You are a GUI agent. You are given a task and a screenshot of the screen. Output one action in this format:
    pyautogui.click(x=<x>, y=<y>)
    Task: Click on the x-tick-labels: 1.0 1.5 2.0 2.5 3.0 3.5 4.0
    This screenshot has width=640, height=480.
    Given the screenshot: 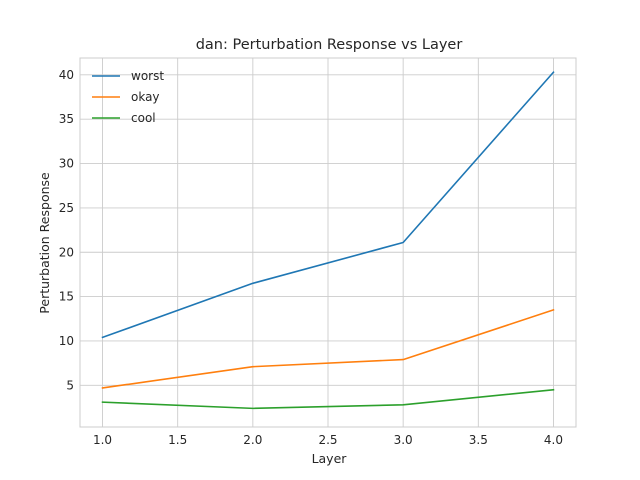 What is the action you would take?
    pyautogui.click(x=328, y=440)
    